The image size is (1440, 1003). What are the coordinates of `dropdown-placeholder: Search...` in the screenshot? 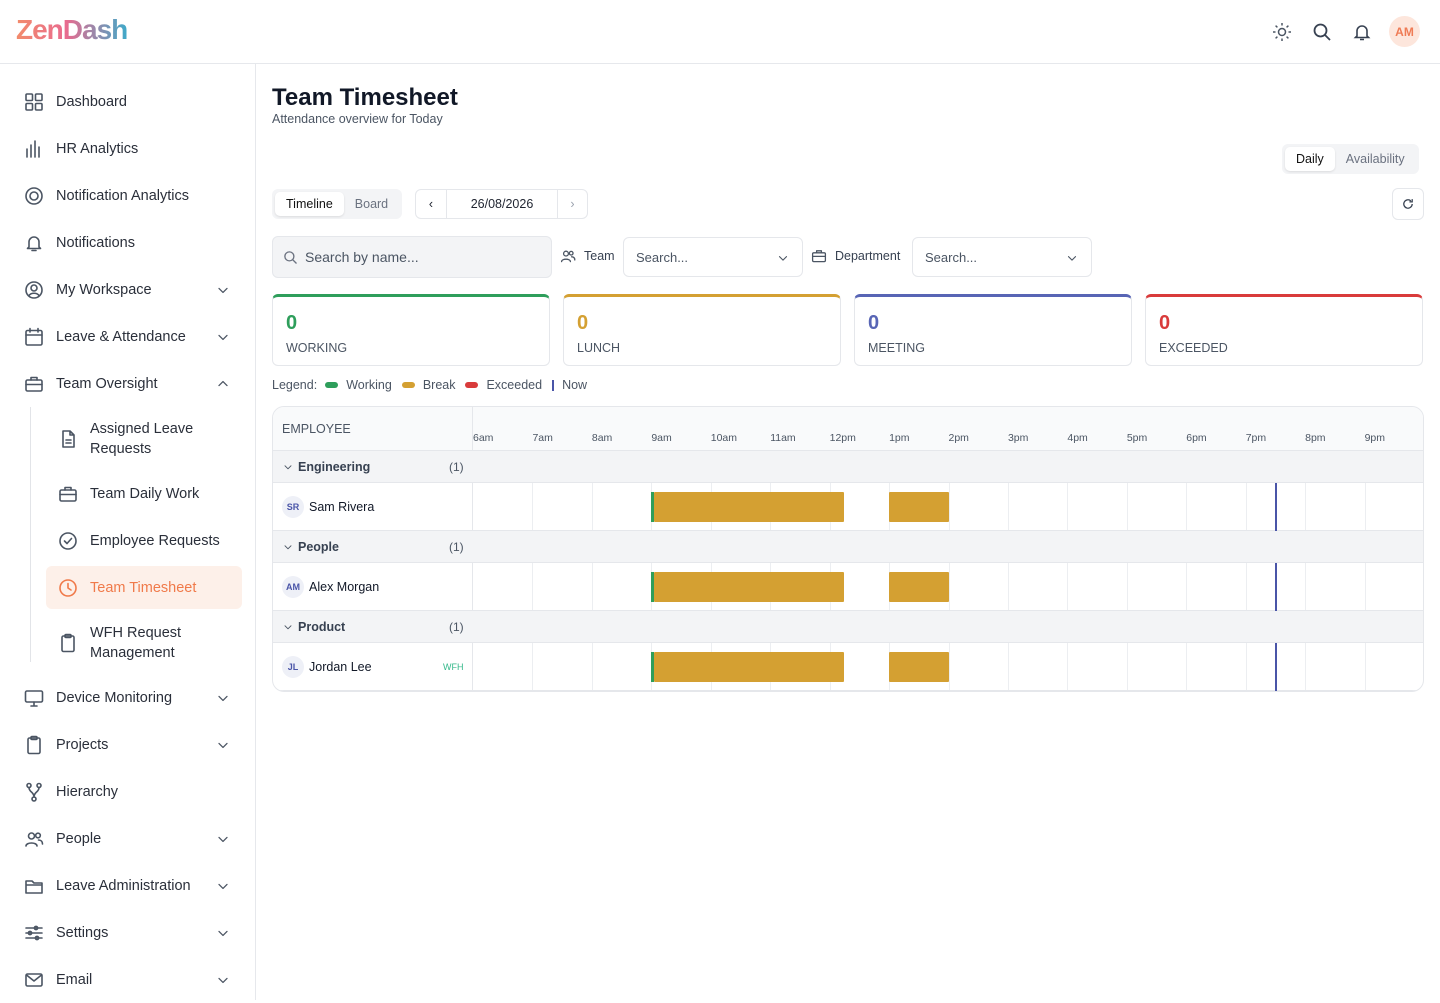 It's located at (951, 257).